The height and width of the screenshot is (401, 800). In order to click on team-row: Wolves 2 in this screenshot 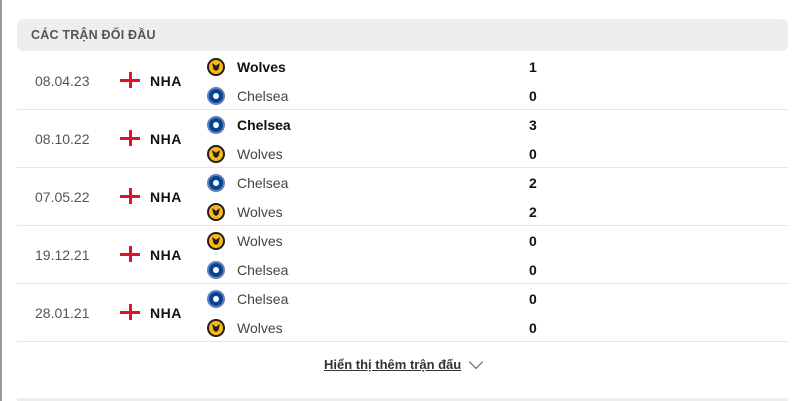, I will do `click(377, 212)`.